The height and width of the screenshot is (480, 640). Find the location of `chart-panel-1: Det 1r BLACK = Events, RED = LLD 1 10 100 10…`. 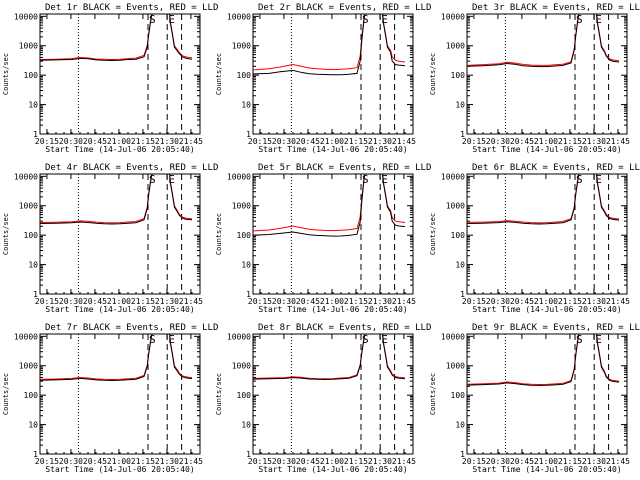

chart-panel-1: Det 1r BLACK = Events, RED = LLD 1 10 100 10… is located at coordinates (110, 78).